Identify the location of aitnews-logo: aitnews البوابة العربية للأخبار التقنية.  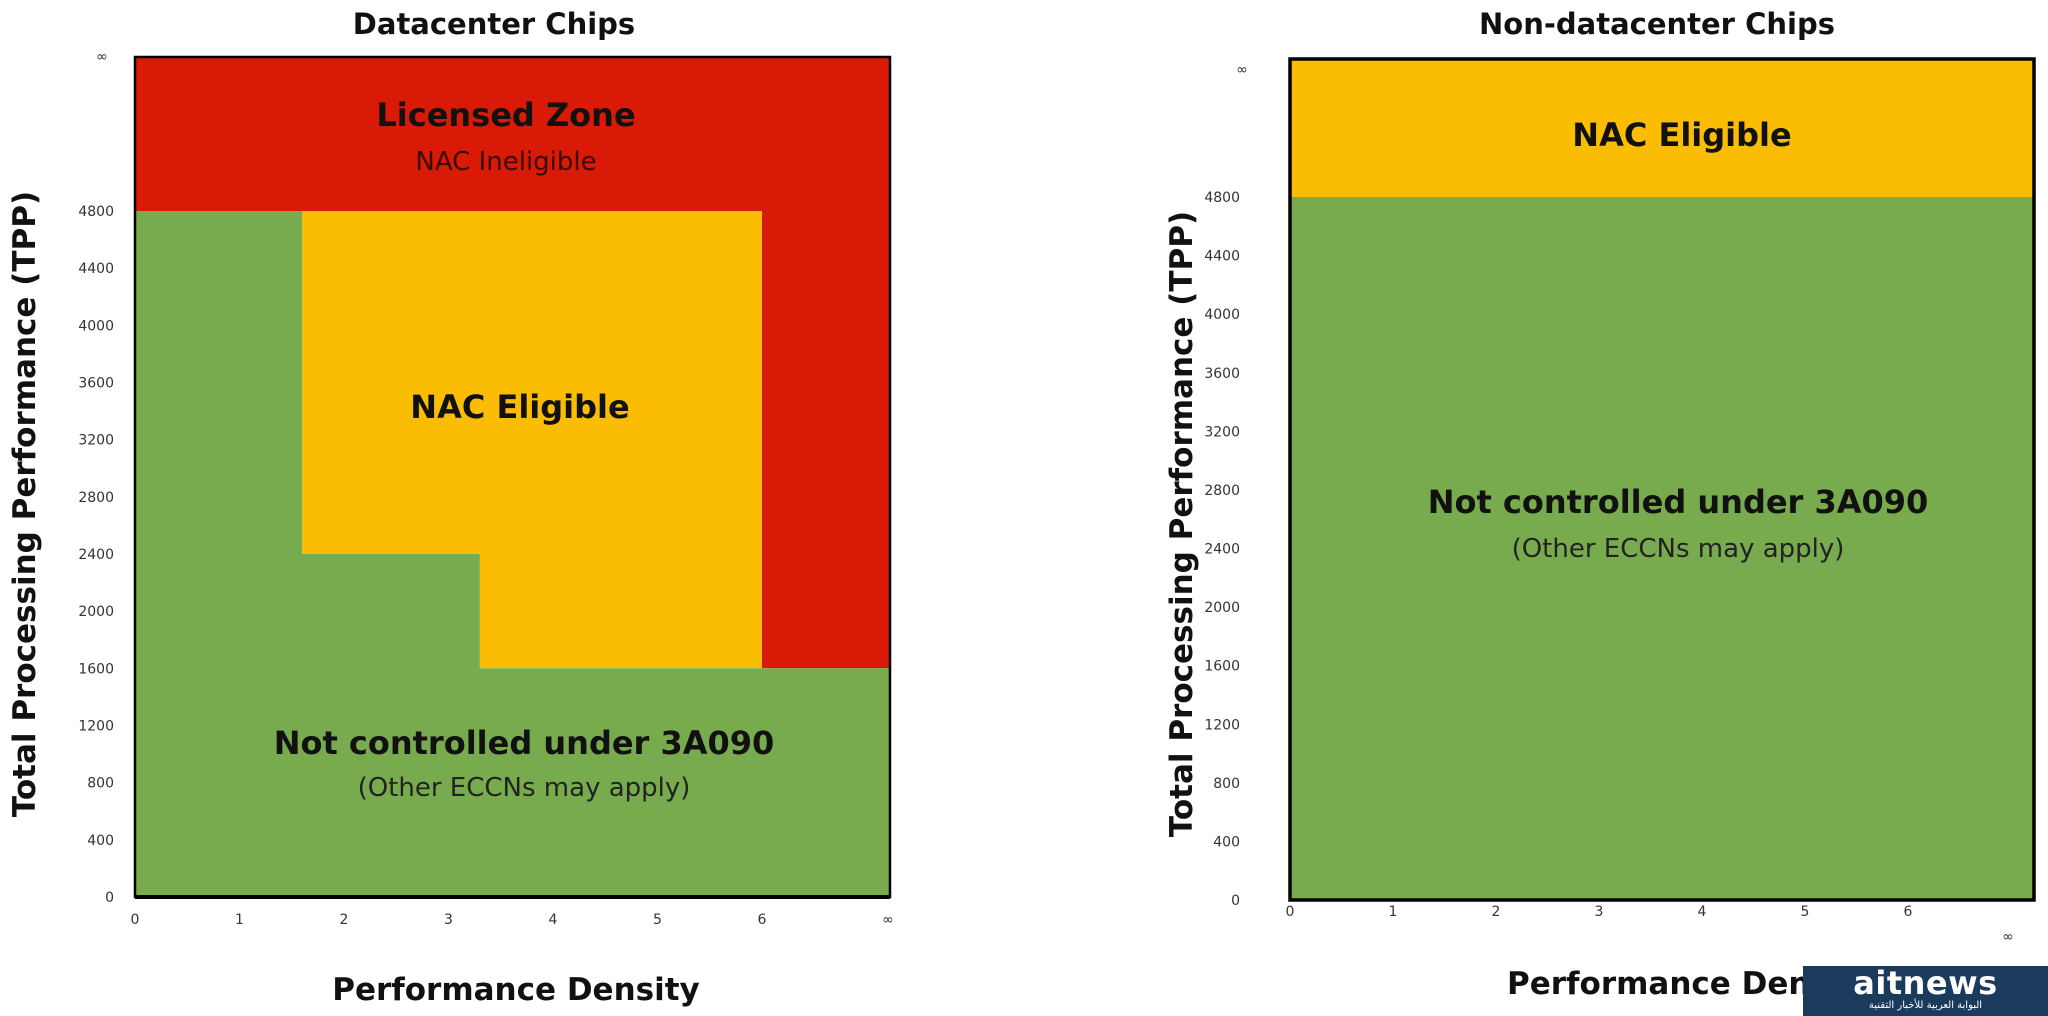
(1925, 991).